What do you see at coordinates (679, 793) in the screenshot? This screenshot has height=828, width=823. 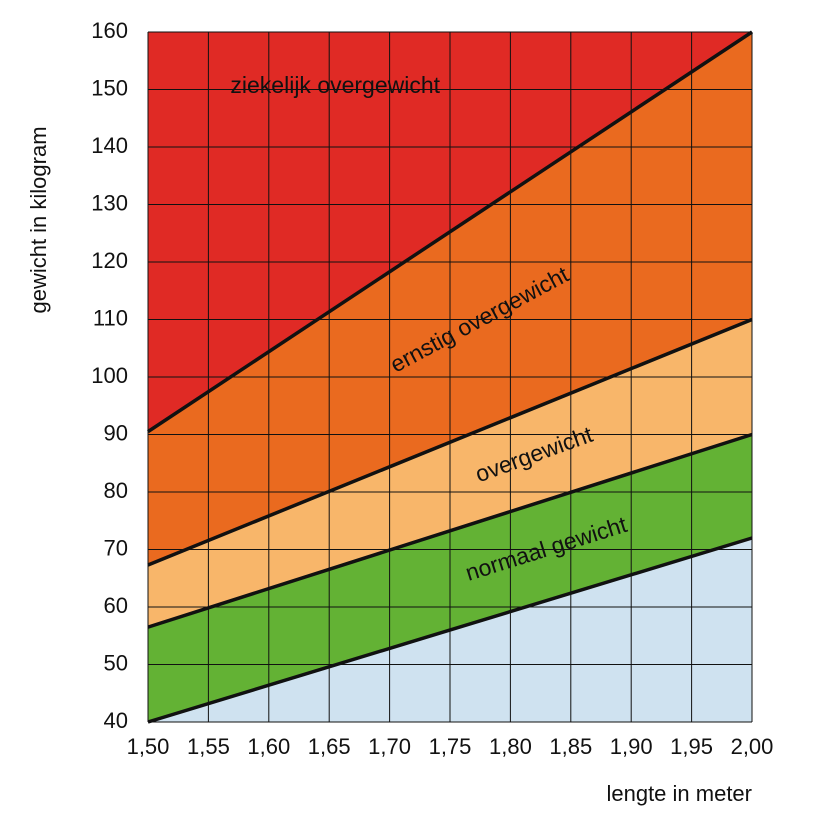 I see `x-axis-label: lengte in meter` at bounding box center [679, 793].